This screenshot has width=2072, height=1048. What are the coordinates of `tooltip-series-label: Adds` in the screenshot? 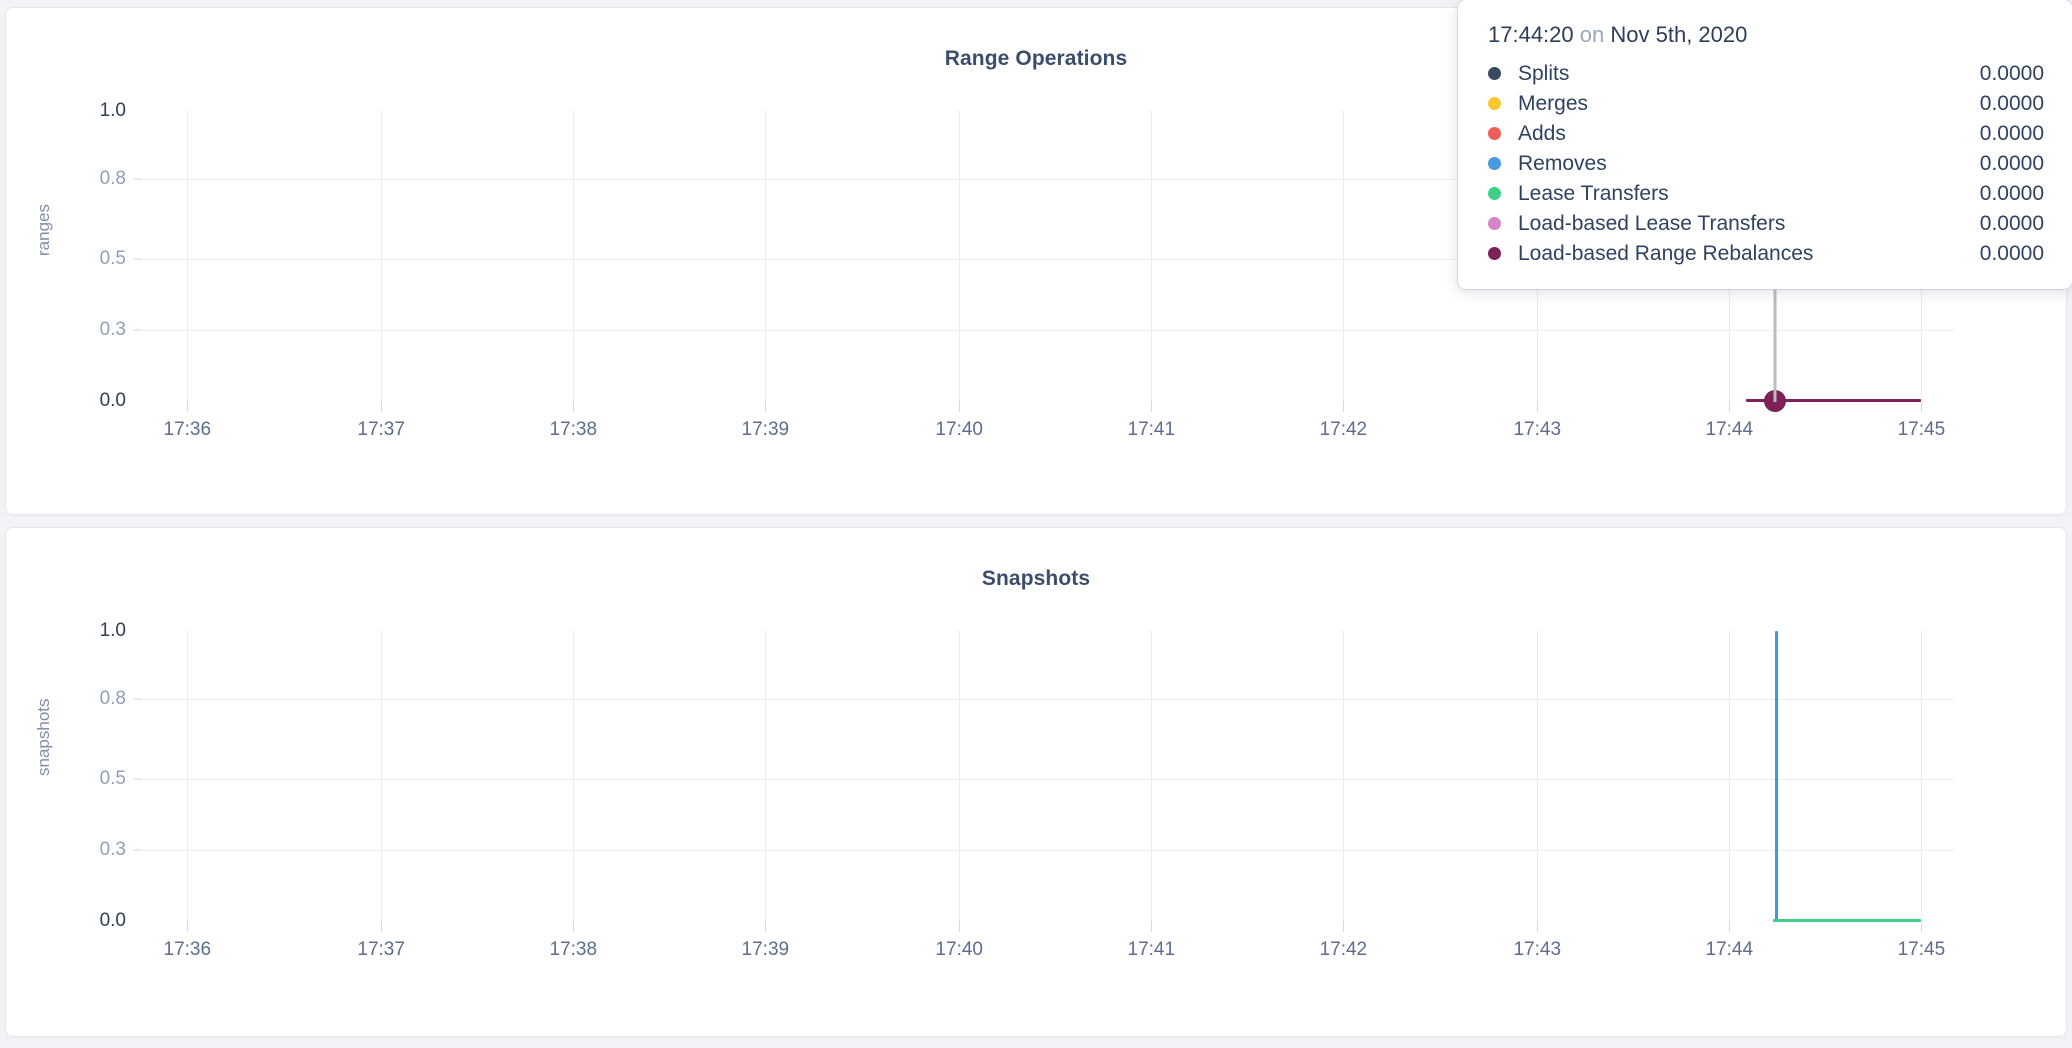 It's located at (1542, 133).